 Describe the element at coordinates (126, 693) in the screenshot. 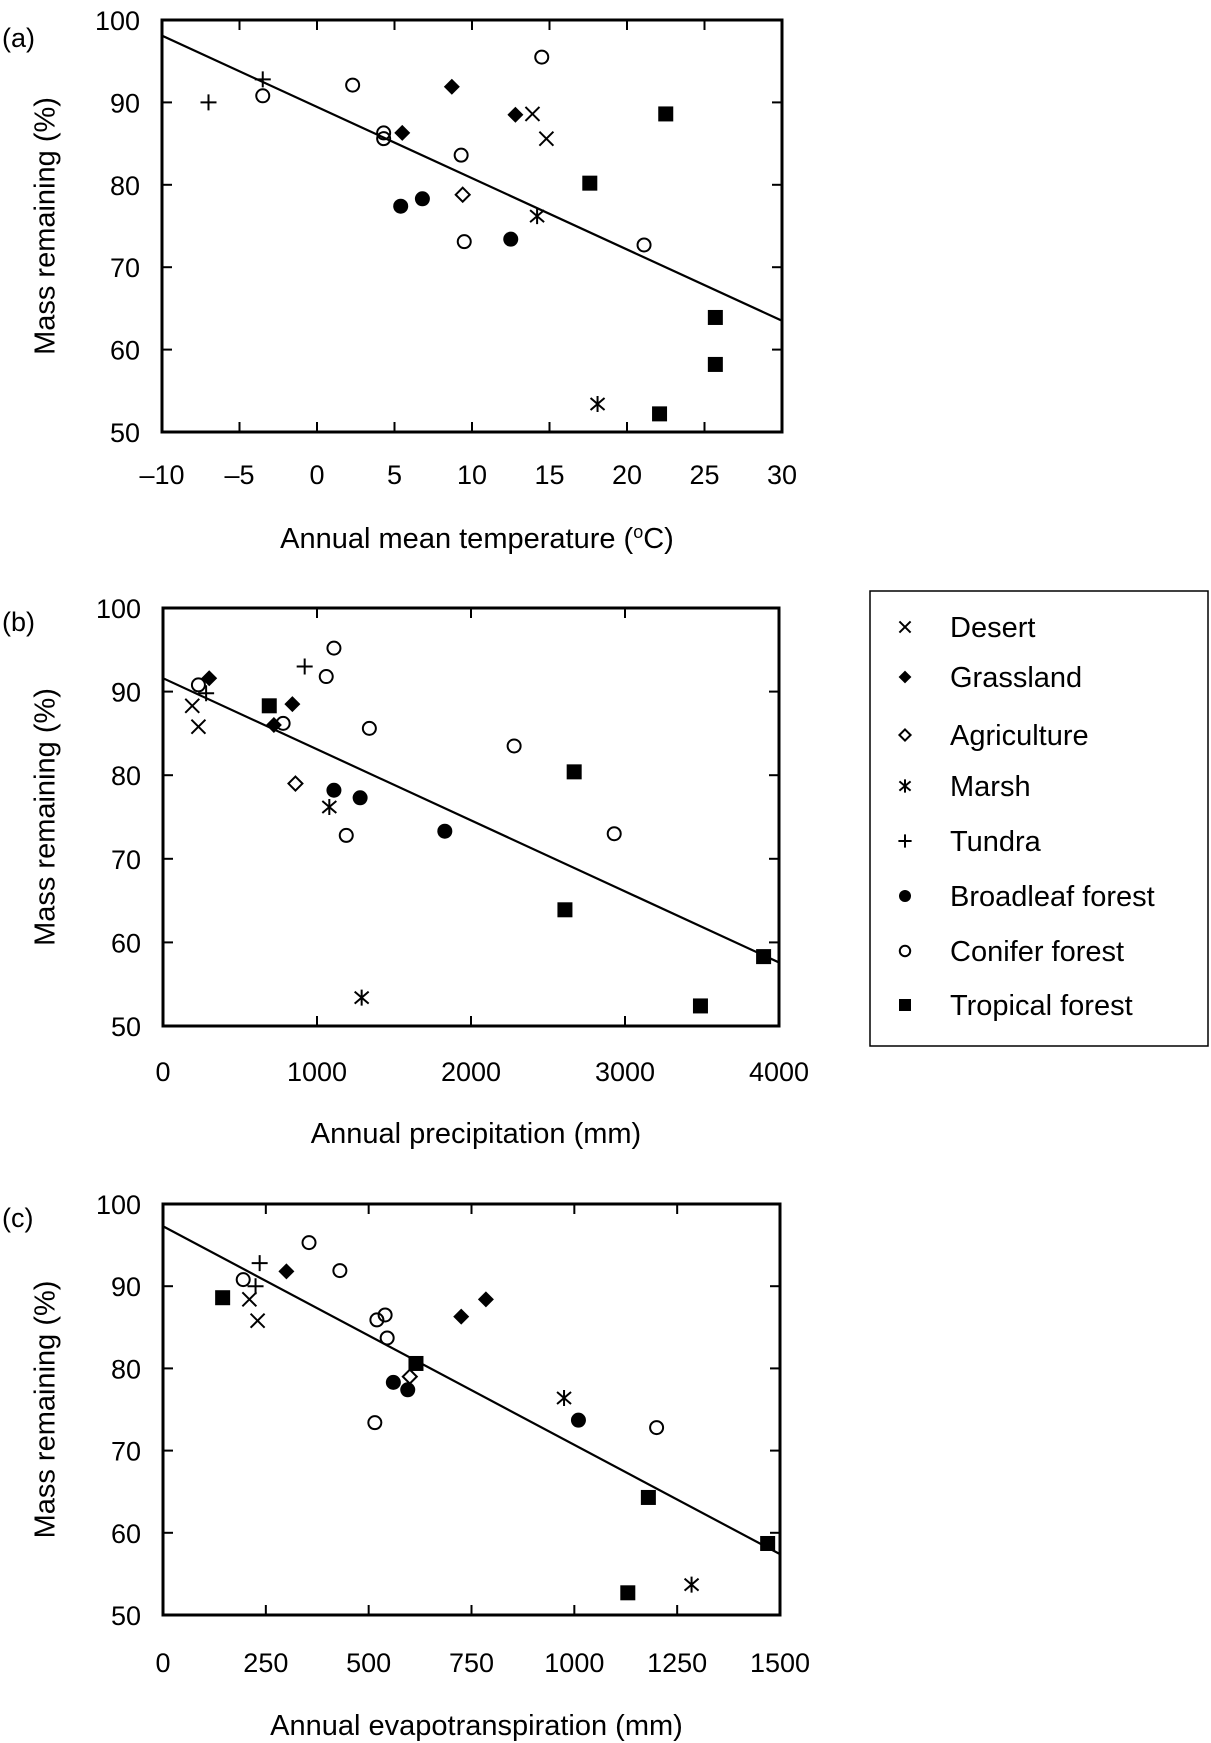

I see `y-tick-label: 90` at that location.